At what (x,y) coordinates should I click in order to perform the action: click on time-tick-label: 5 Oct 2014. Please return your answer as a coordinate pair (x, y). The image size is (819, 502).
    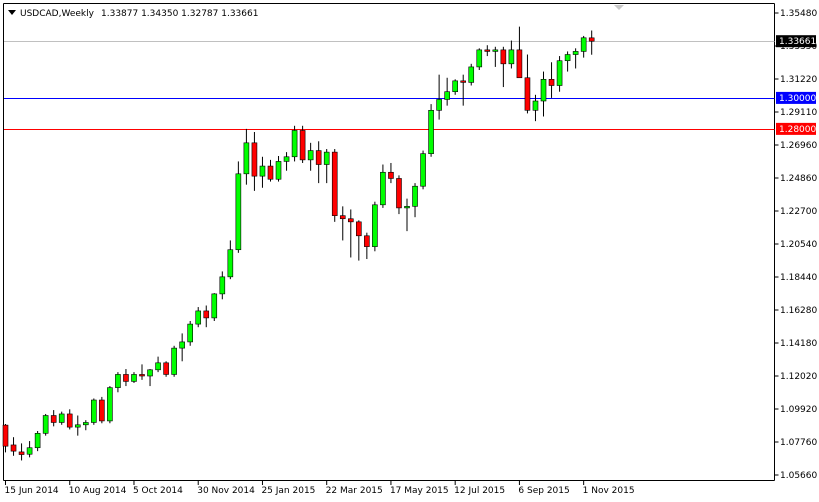
    Looking at the image, I should click on (158, 491).